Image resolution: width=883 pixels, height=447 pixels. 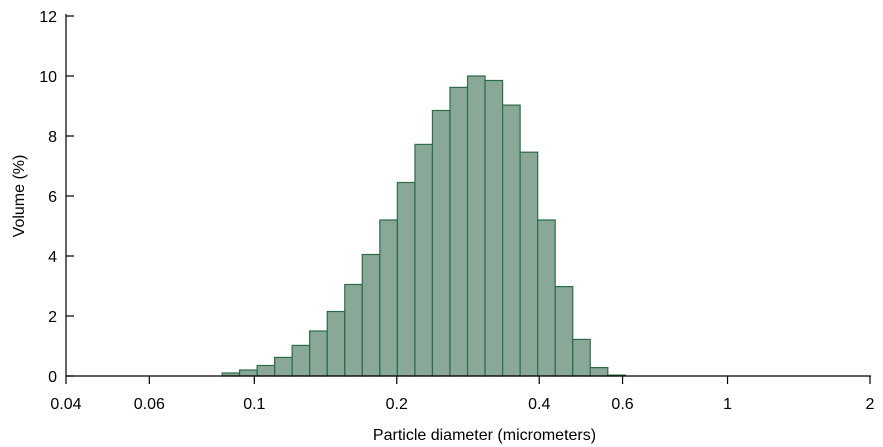 What do you see at coordinates (52, 257) in the screenshot?
I see `y-tick-label: 4` at bounding box center [52, 257].